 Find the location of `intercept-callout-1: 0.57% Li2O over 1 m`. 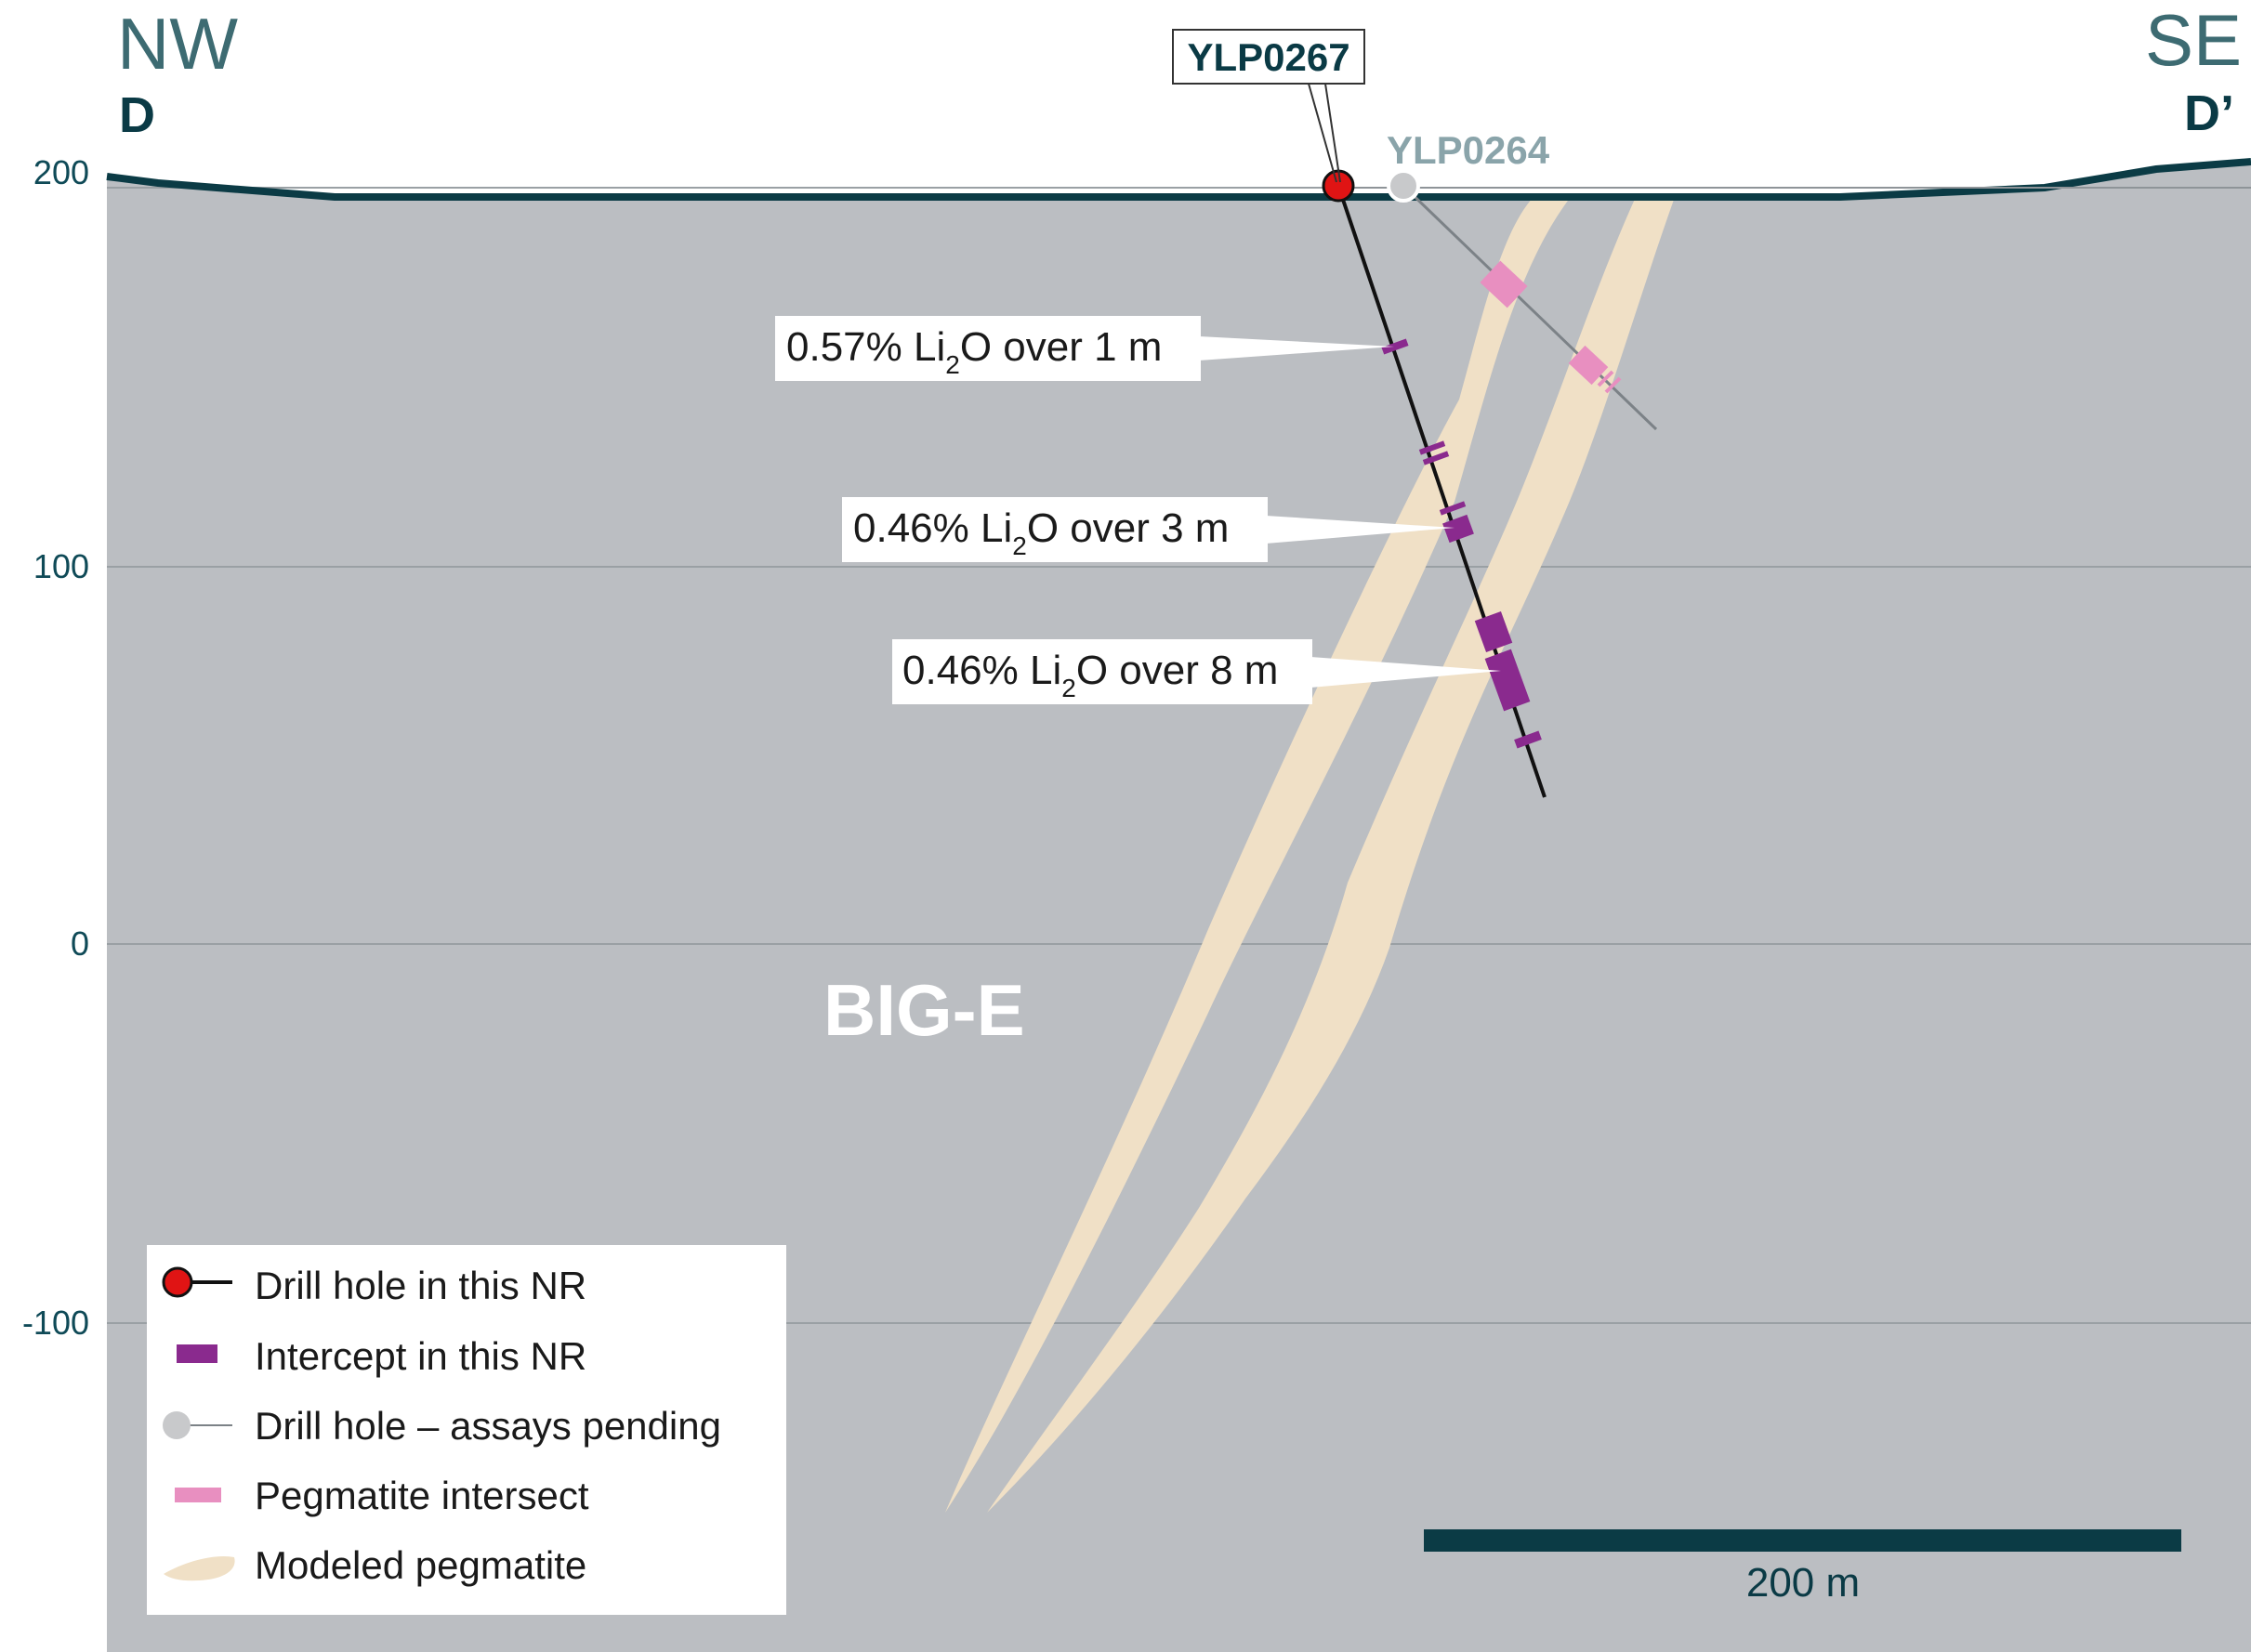

intercept-callout-1: 0.57% Li2O over 1 m is located at coordinates (988, 348).